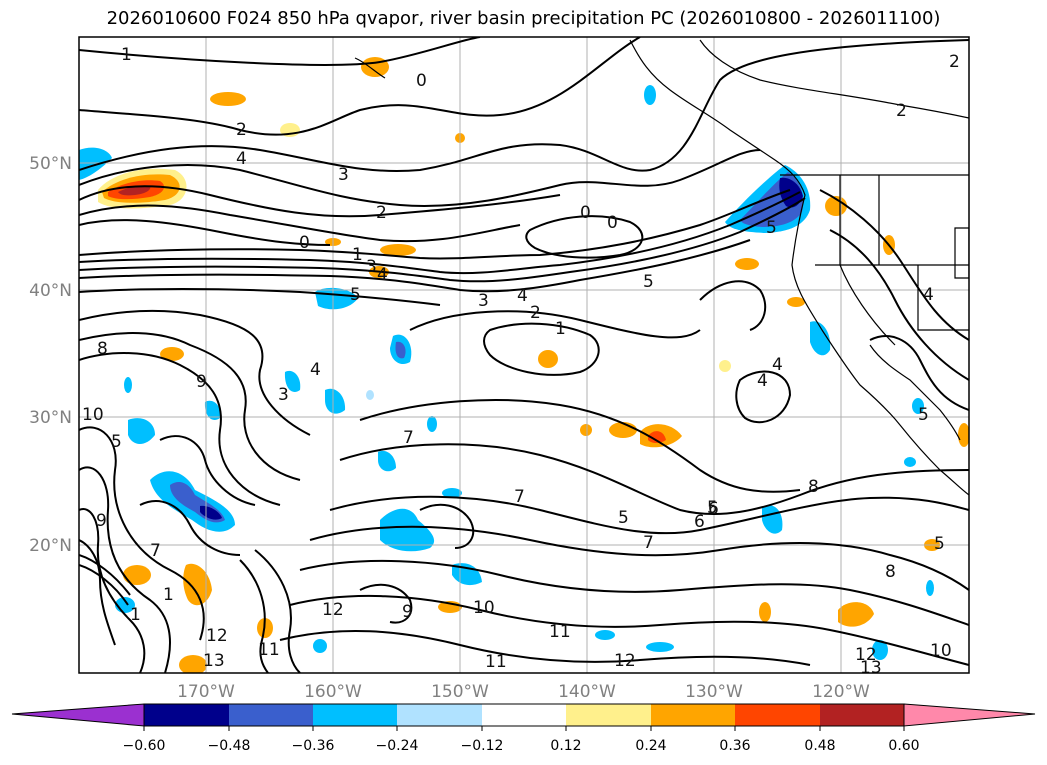  What do you see at coordinates (206, 692) in the screenshot?
I see `lon-label: 170°W` at bounding box center [206, 692].